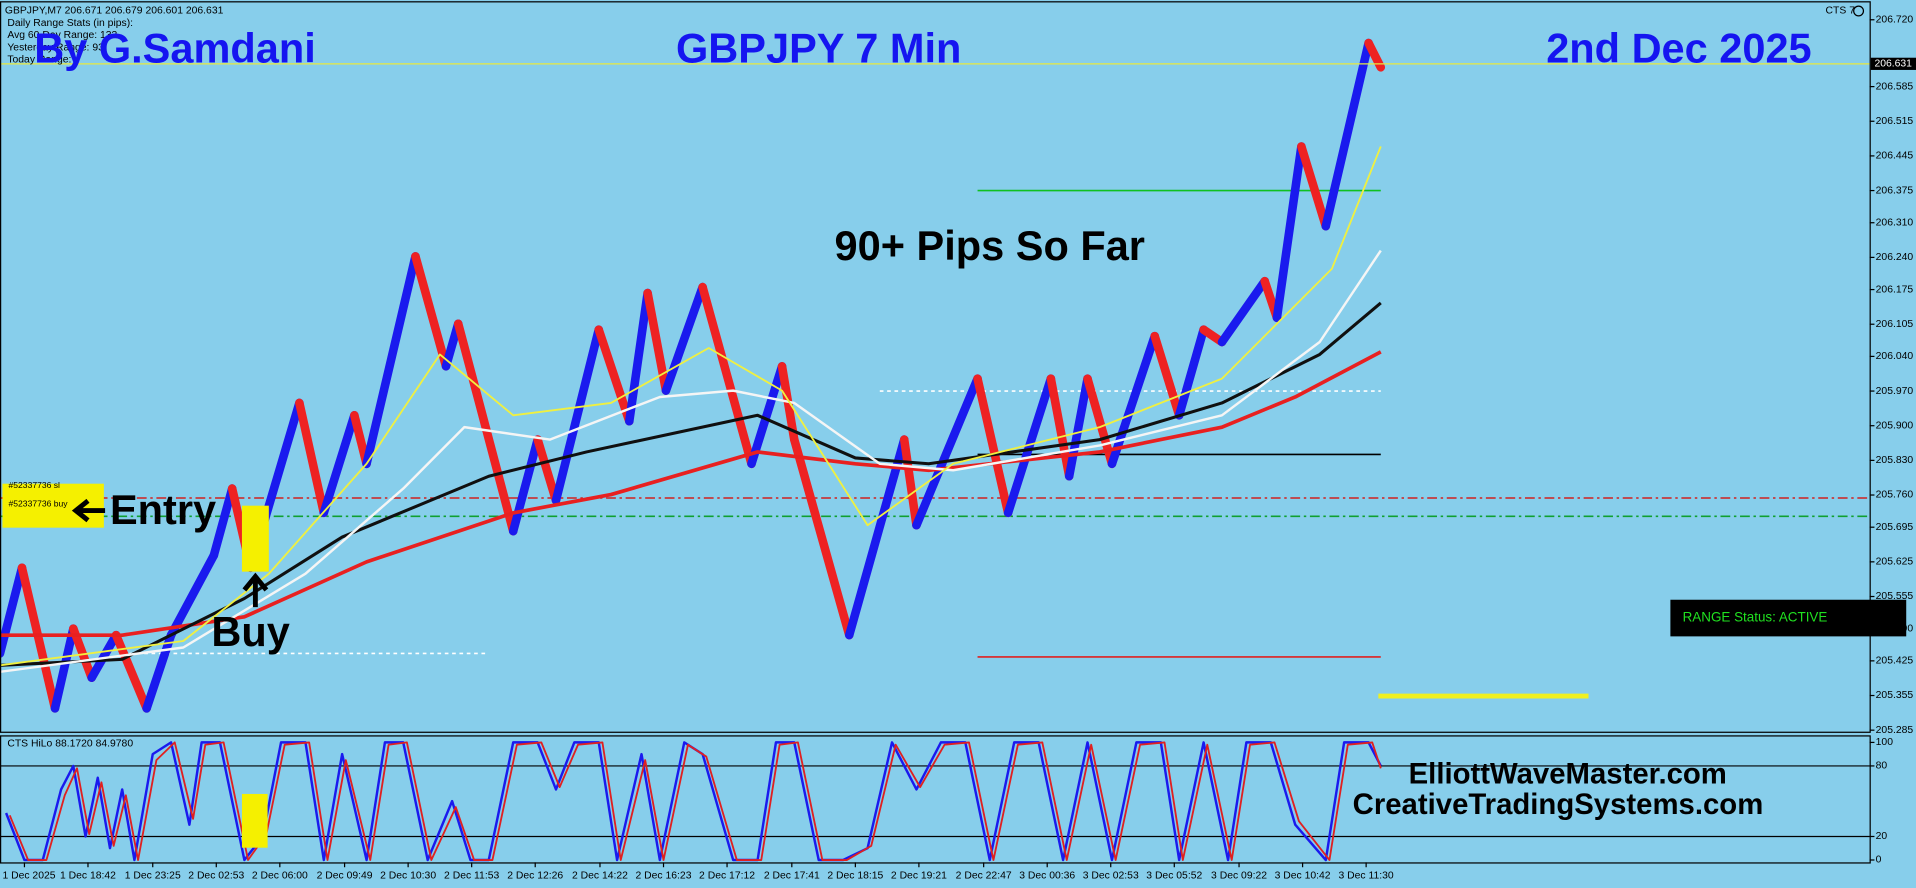 This screenshot has height=888, width=1916. What do you see at coordinates (163, 509) in the screenshot?
I see `entry-label: Entry` at bounding box center [163, 509].